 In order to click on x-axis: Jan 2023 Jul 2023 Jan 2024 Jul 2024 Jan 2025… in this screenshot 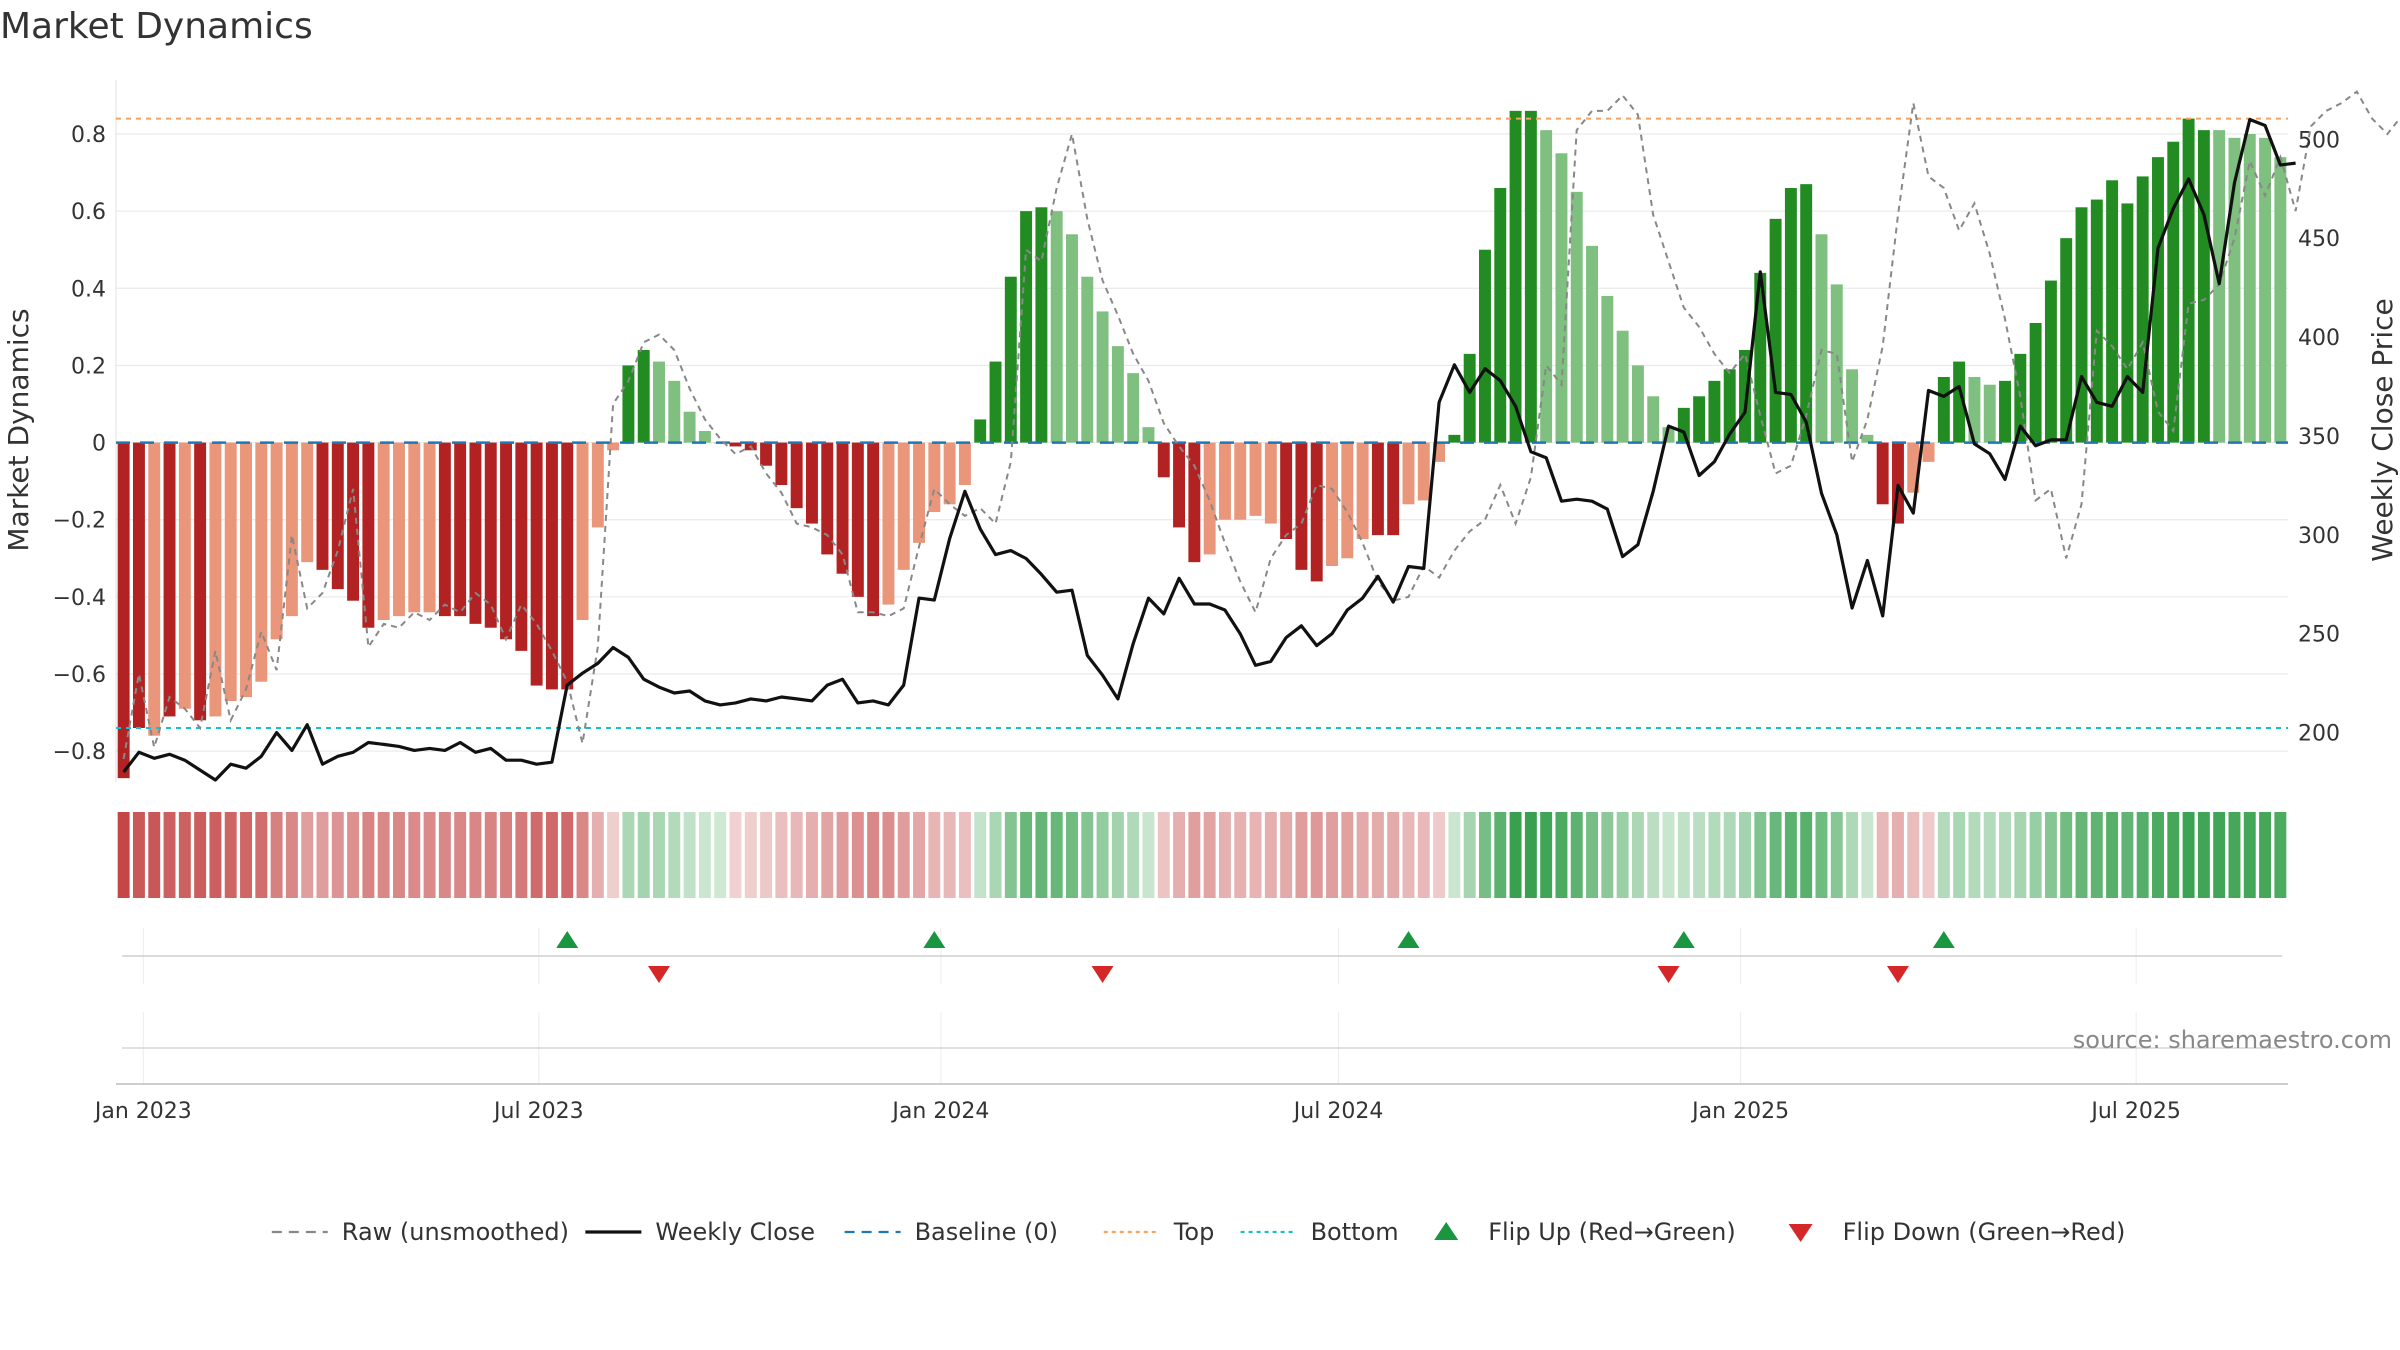, I will do `click(1137, 1111)`.